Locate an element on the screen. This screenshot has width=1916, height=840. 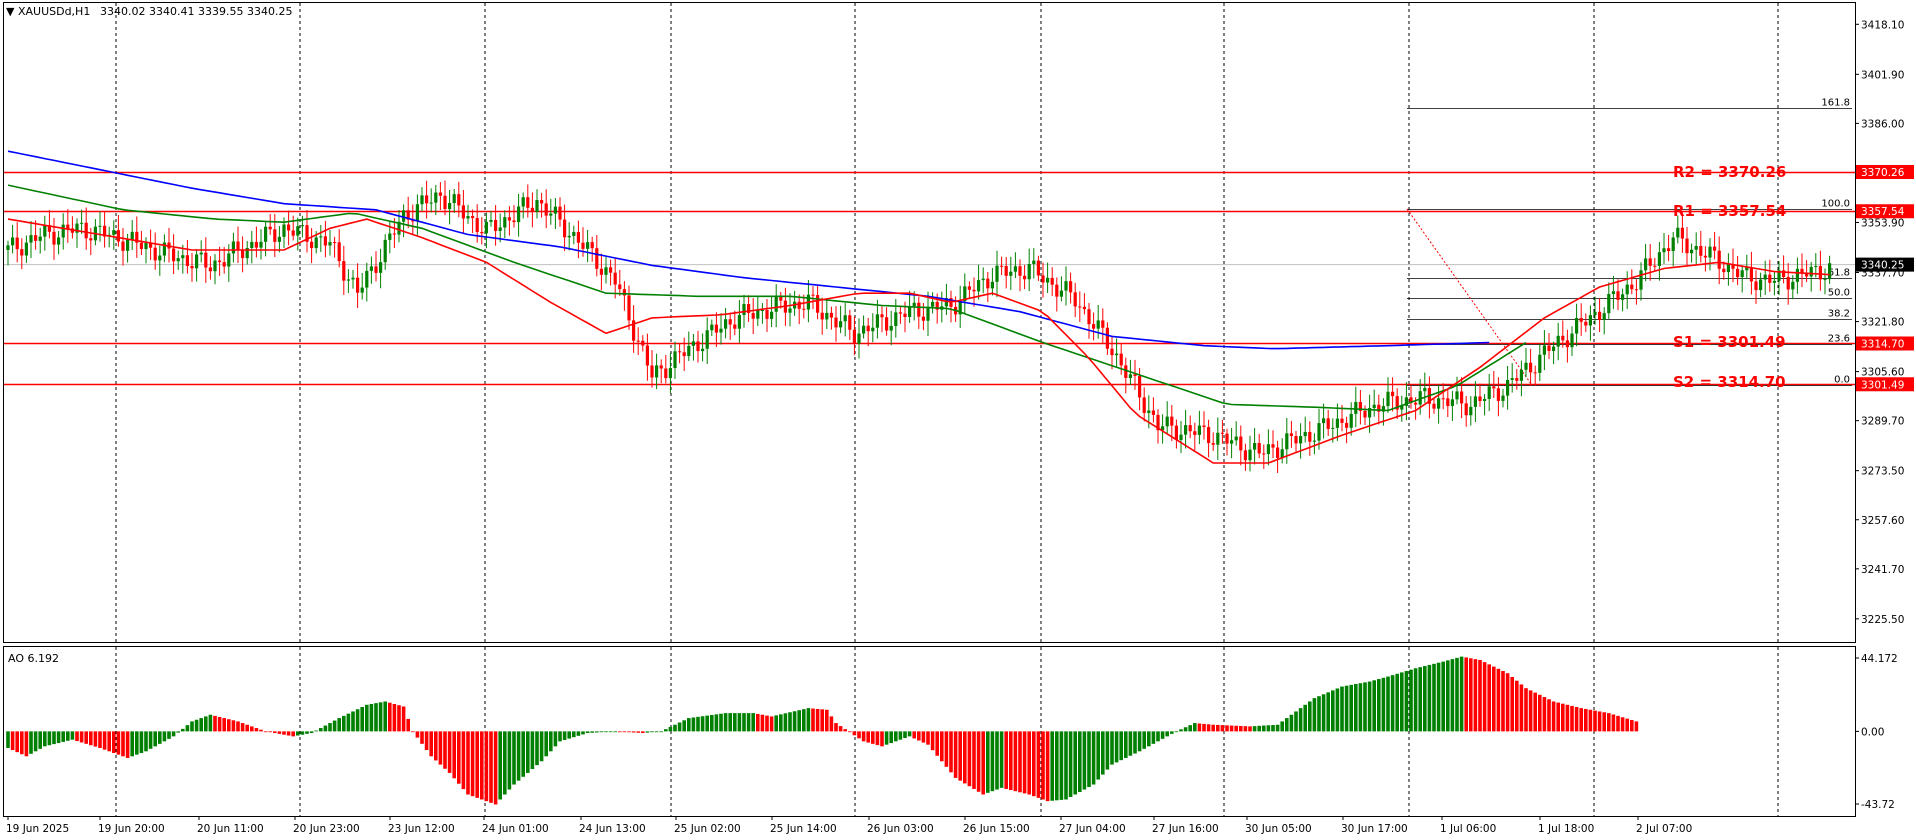
time-tick-label: 20 Jun 11:00 is located at coordinates (230, 829).